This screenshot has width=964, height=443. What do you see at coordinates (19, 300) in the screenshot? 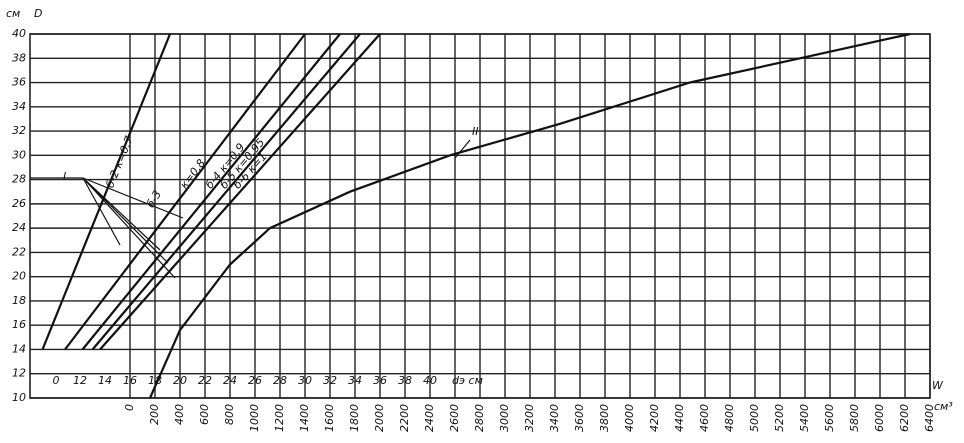
I see `y-tick-label: 18` at bounding box center [19, 300].